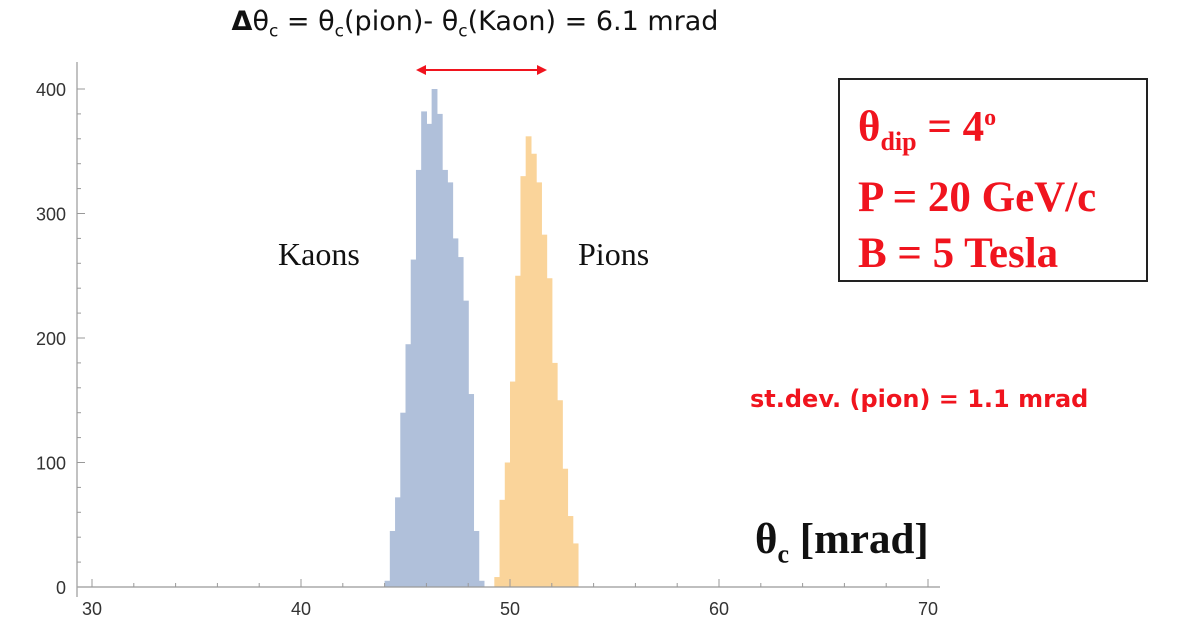 The width and height of the screenshot is (1180, 630). I want to click on title-kaon: (Kaon) = 6.1 mrad, so click(593, 21).